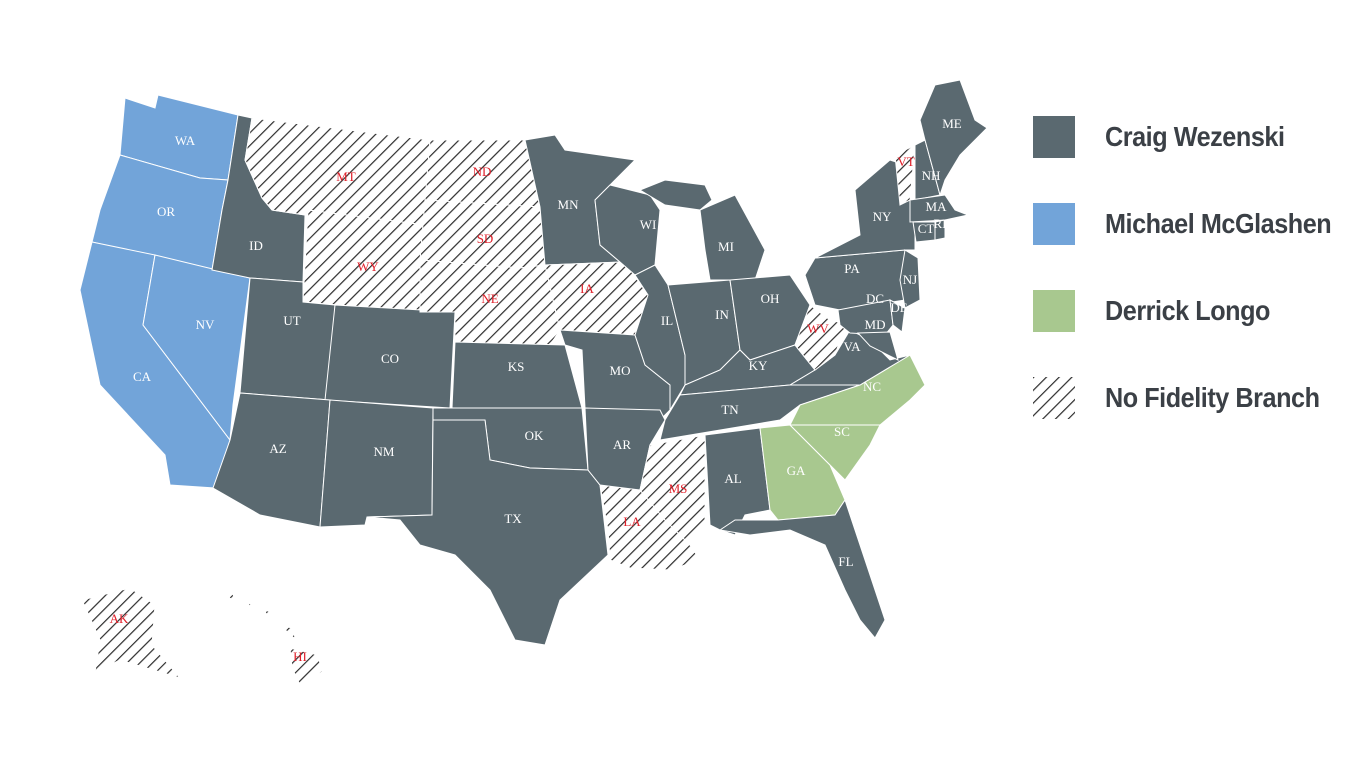 This screenshot has height=766, width=1362. Describe the element at coordinates (166, 211) in the screenshot. I see `state-label-or: OR` at that location.